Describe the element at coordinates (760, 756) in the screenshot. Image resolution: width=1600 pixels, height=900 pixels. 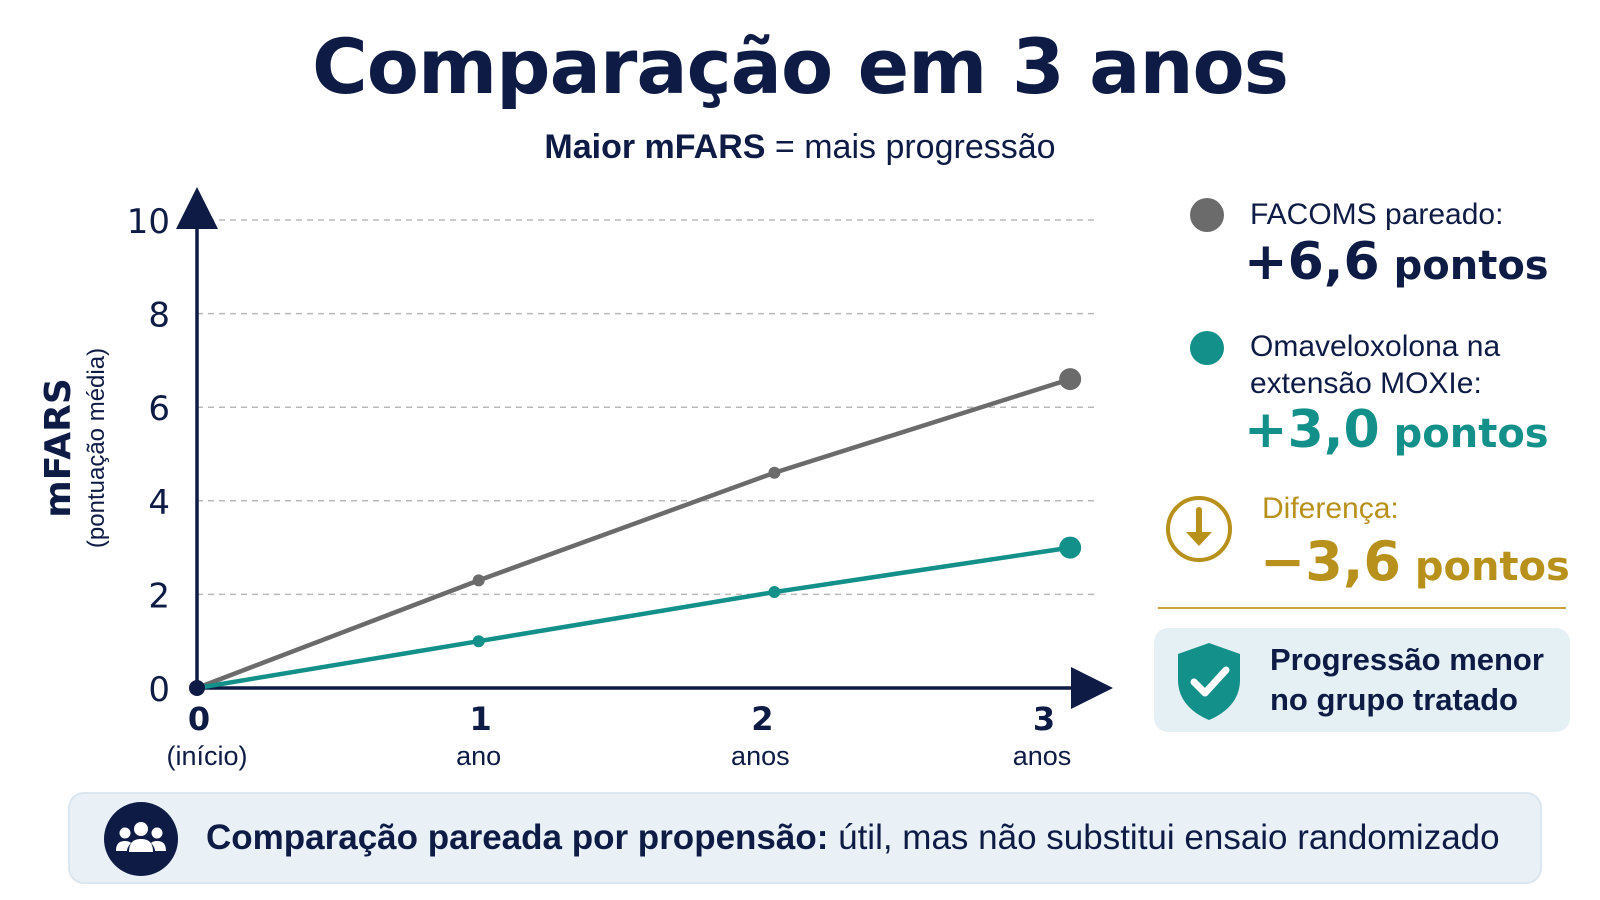
I see `x-tick-sub-2: anos` at that location.